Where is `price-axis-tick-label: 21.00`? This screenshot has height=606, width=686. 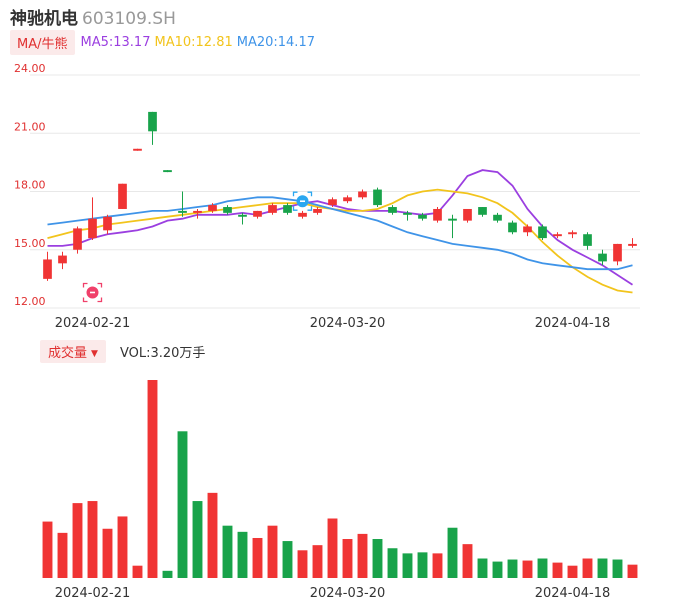 price-axis-tick-label: 21.00 is located at coordinates (30, 126).